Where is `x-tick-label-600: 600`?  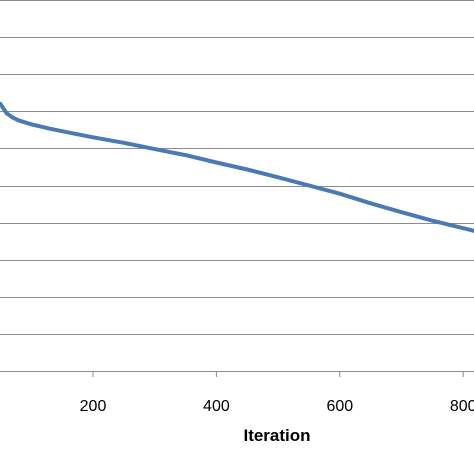 x-tick-label-600: 600 is located at coordinates (339, 406).